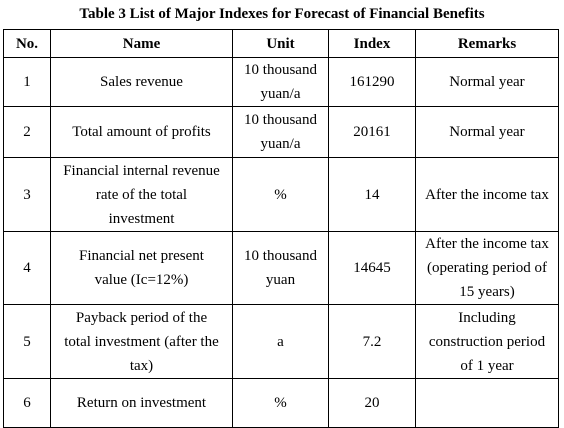 The width and height of the screenshot is (564, 428). I want to click on cell-index: 20161, so click(372, 132).